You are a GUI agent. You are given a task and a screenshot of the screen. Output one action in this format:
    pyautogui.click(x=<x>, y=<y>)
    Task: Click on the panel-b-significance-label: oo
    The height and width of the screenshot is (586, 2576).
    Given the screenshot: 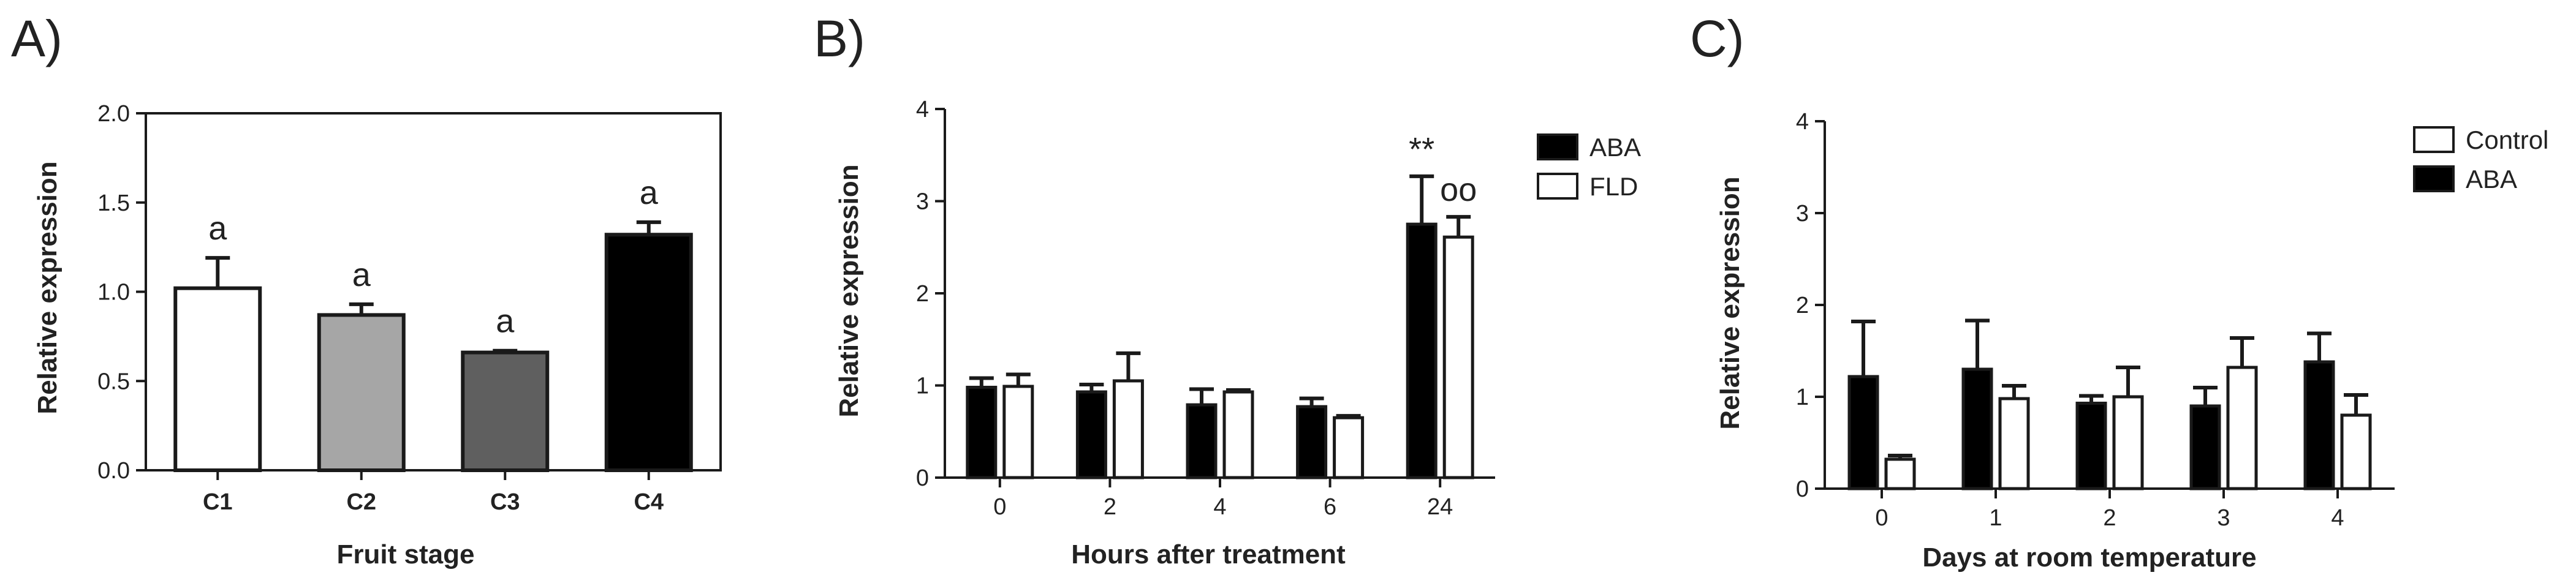 What is the action you would take?
    pyautogui.click(x=1458, y=190)
    